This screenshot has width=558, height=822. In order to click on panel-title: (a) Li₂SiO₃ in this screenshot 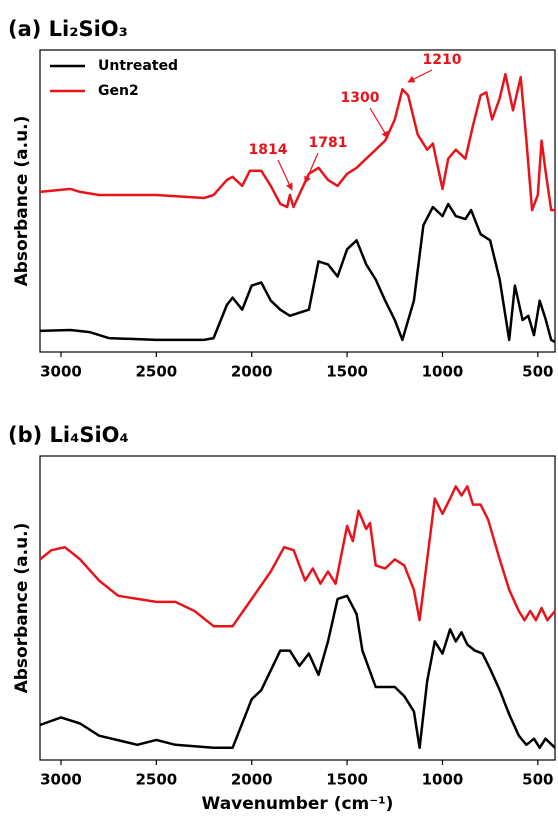, I will do `click(68, 29)`.